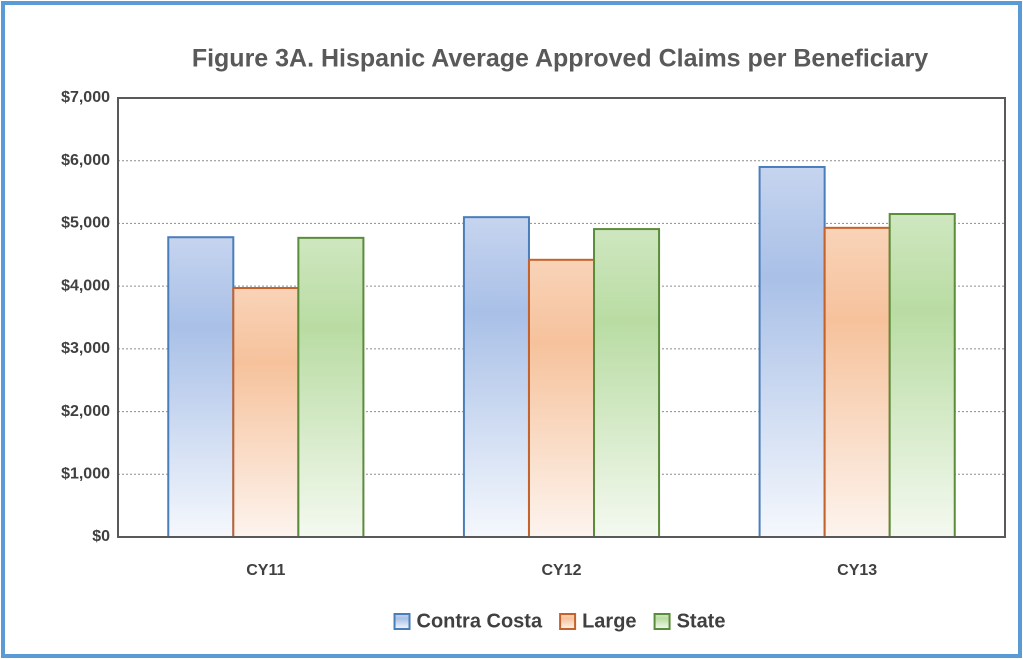 This screenshot has width=1023, height=659. Describe the element at coordinates (857, 570) in the screenshot. I see `x-tick-label: CY13` at that location.